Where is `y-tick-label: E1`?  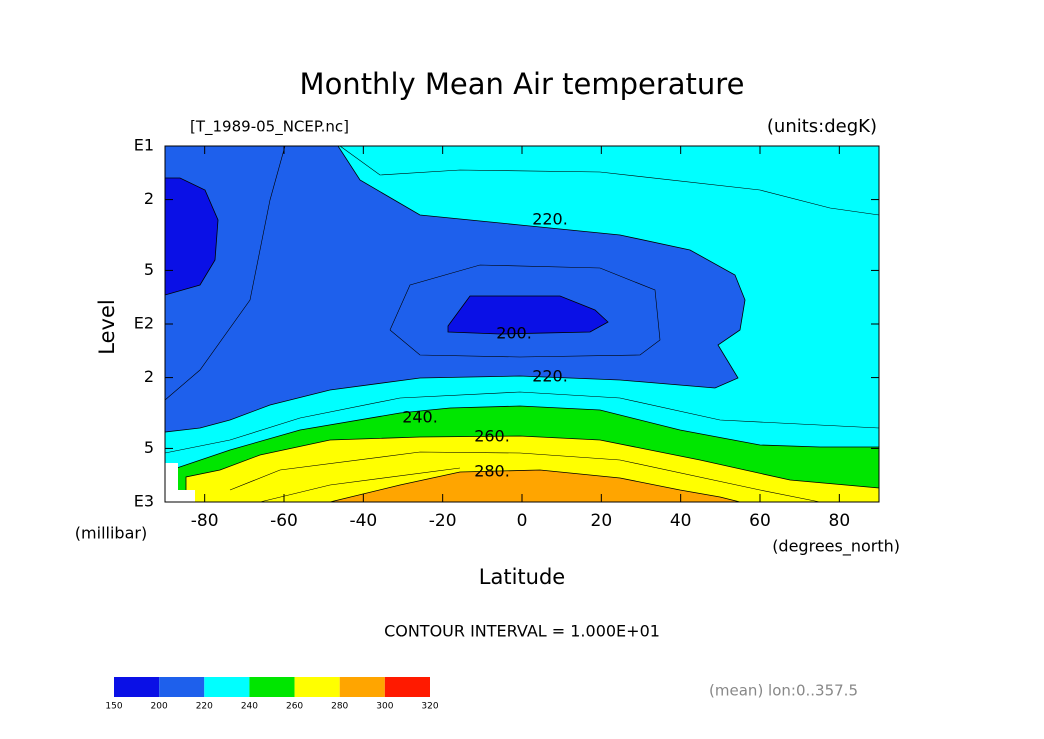 y-tick-label: E1 is located at coordinates (144, 145).